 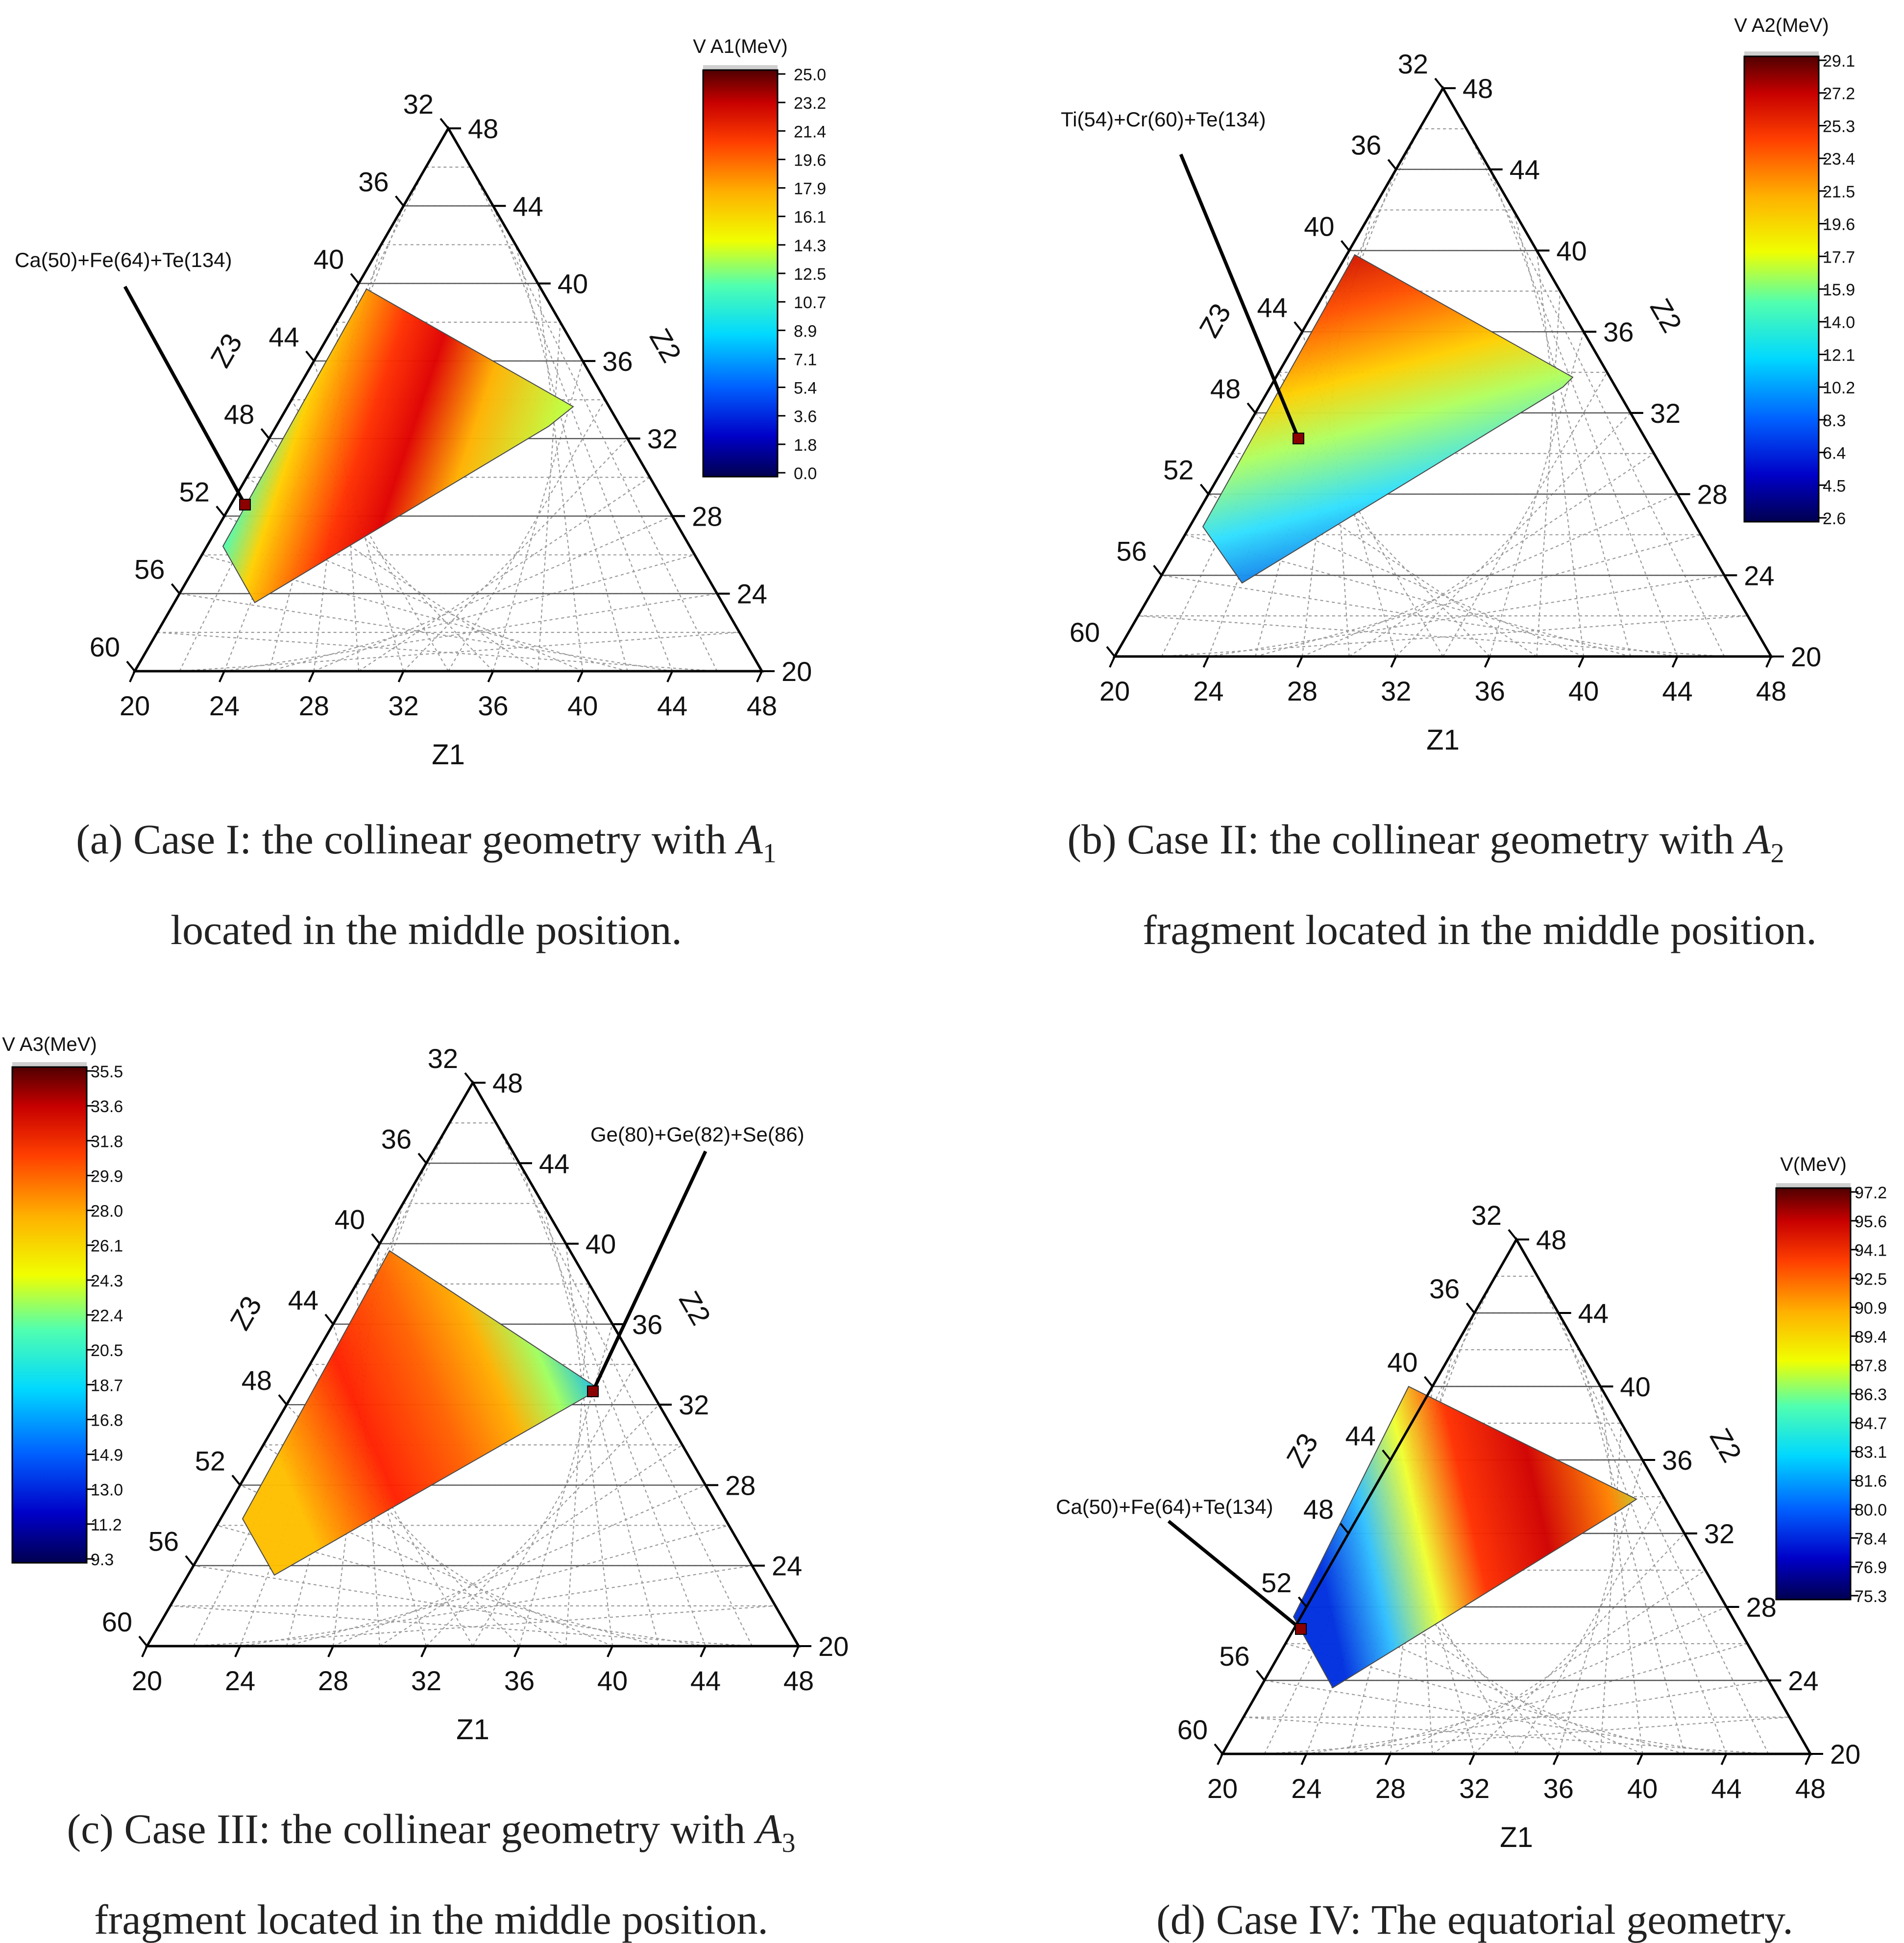 What do you see at coordinates (1726, 1788) in the screenshot?
I see `tick-label-z1: 44` at bounding box center [1726, 1788].